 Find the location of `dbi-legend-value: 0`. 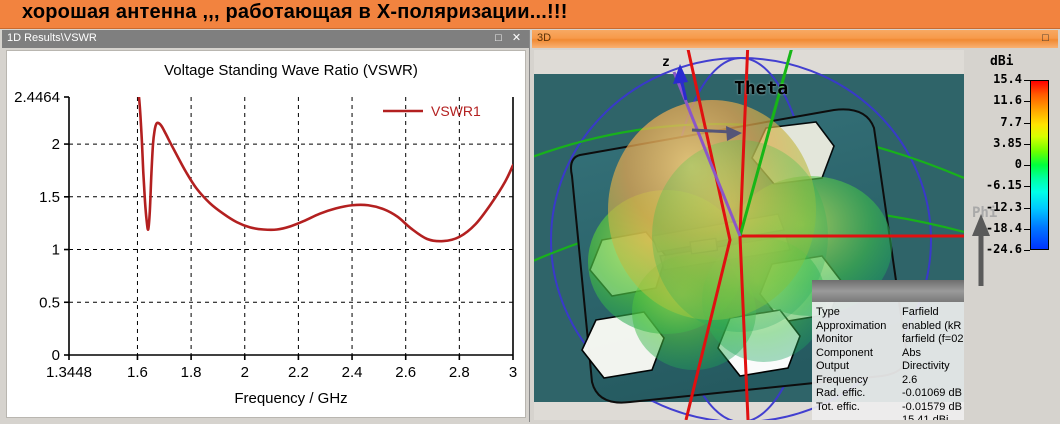

dbi-legend-value: 0 is located at coordinates (1018, 164).